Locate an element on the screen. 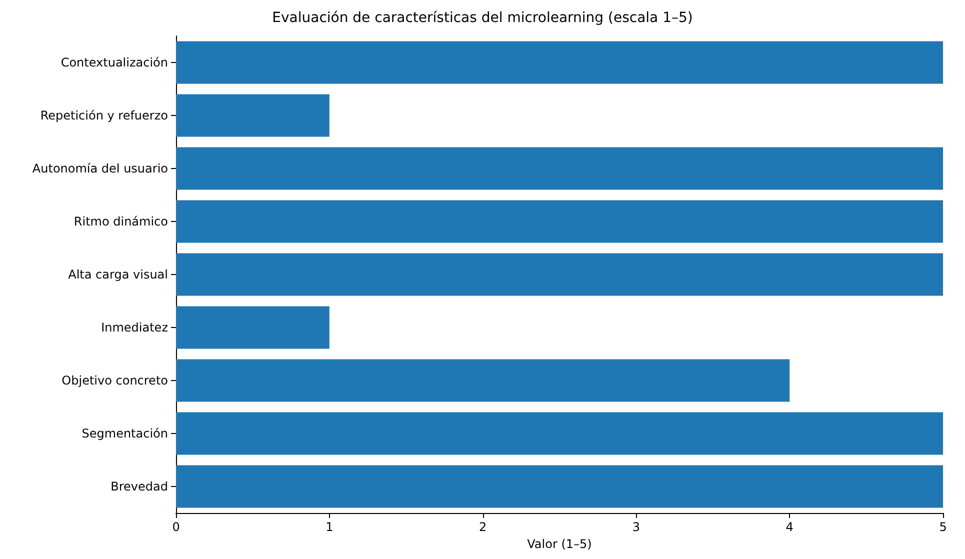 This screenshot has height=559, width=965. x-tick-label: 3 is located at coordinates (636, 527).